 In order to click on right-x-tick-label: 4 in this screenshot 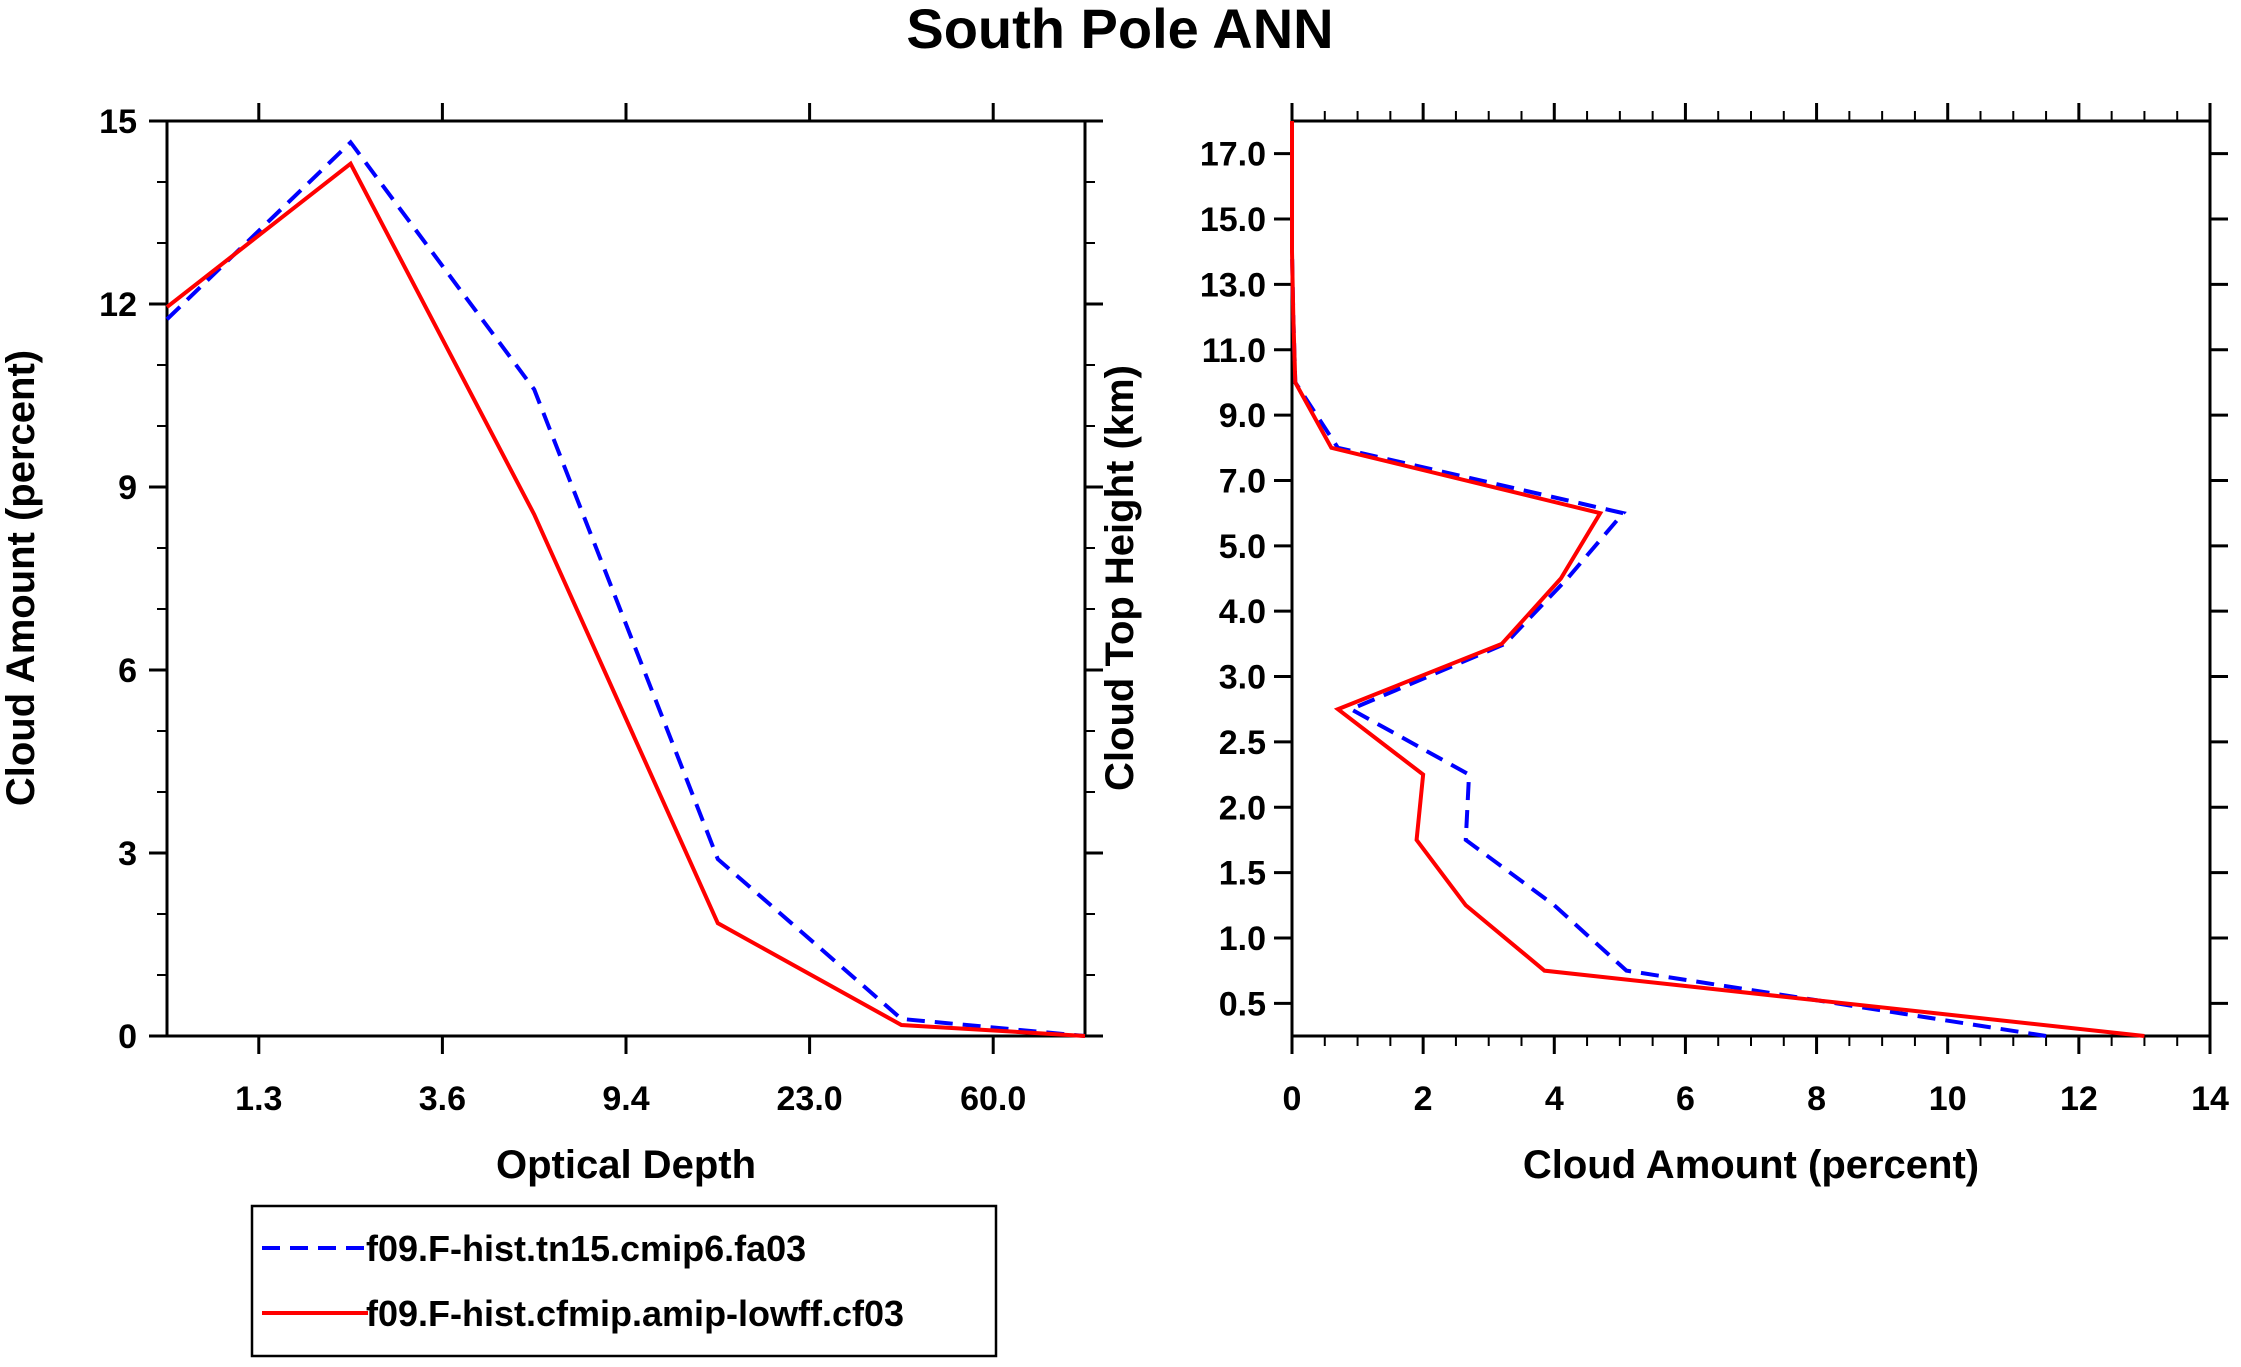, I will do `click(1554, 1099)`.